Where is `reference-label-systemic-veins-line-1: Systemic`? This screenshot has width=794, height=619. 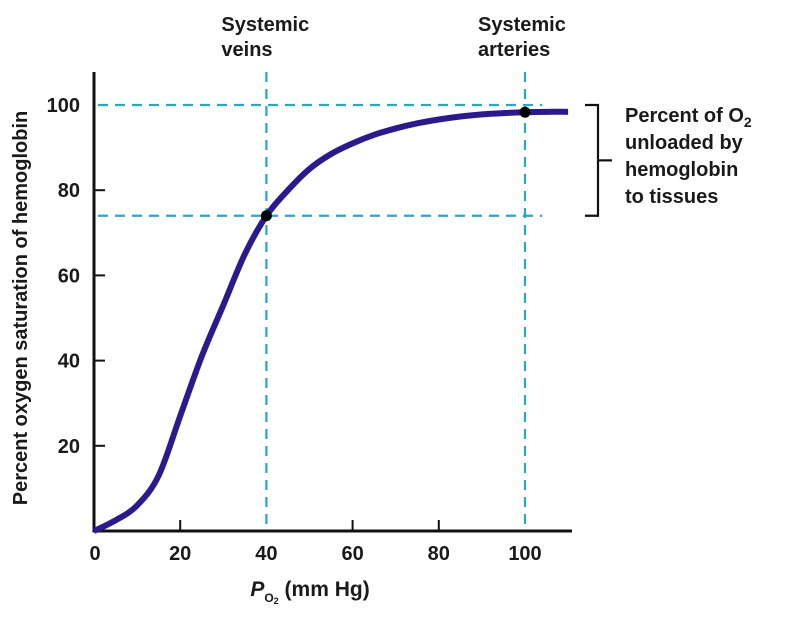 reference-label-systemic-veins-line-1: Systemic is located at coordinates (265, 25).